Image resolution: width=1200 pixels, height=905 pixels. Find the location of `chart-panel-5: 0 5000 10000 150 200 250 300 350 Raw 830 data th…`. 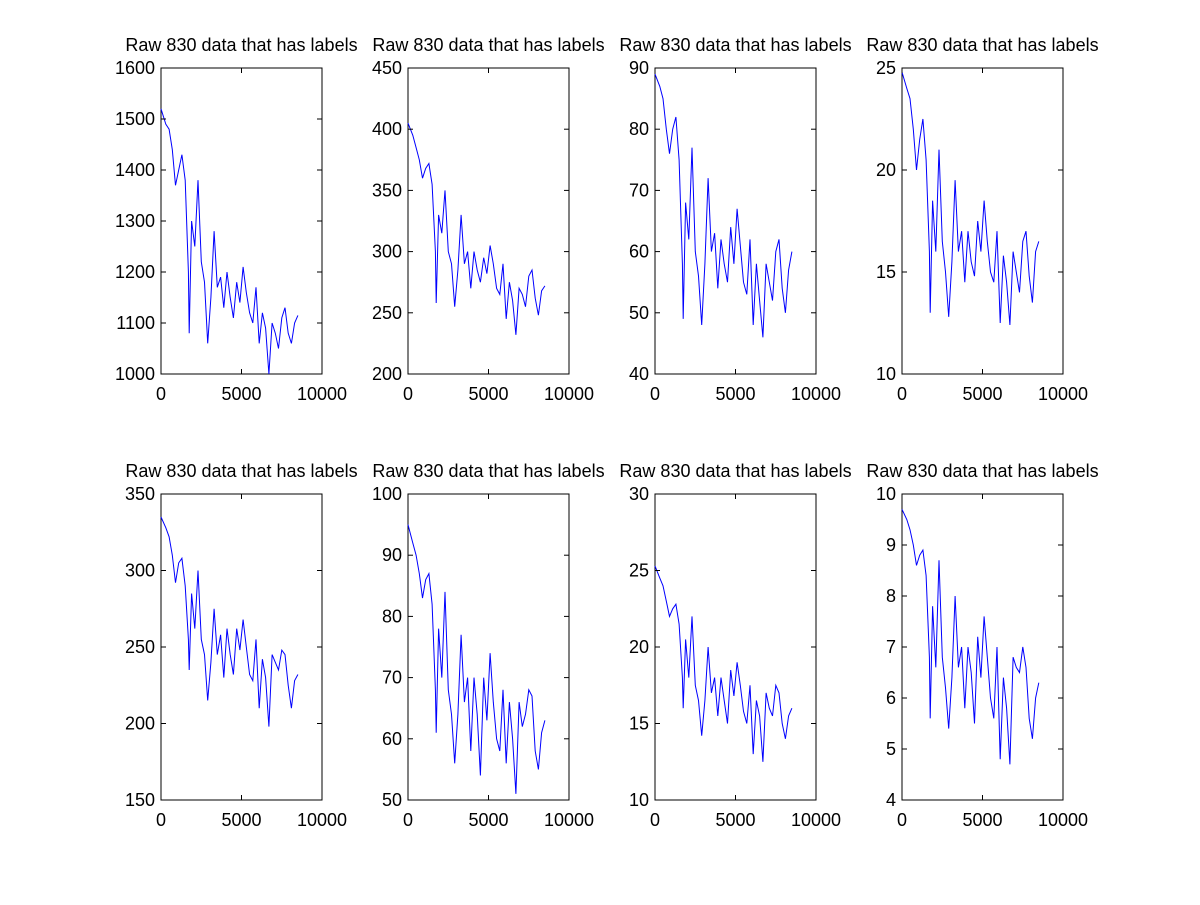

chart-panel-5: 0 5000 10000 150 200 250 300 350 Raw 830 data th… is located at coordinates (241, 645).